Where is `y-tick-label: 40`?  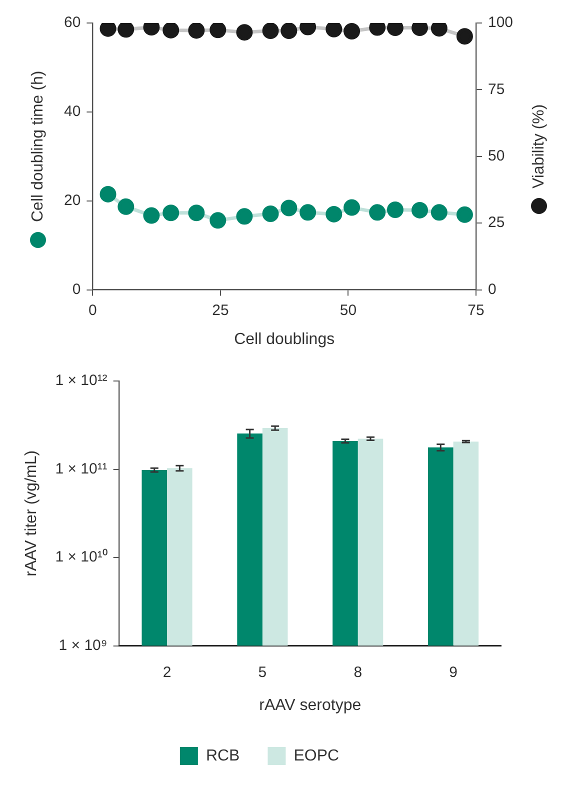
y-tick-label: 40 is located at coordinates (72, 111).